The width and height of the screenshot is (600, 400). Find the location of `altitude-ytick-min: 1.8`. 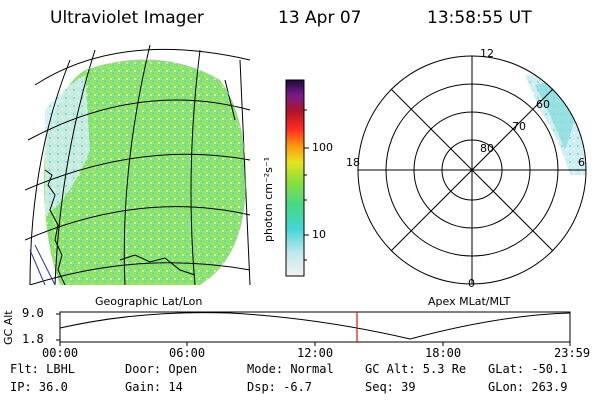

altitude-ytick-min: 1.8 is located at coordinates (33, 339).